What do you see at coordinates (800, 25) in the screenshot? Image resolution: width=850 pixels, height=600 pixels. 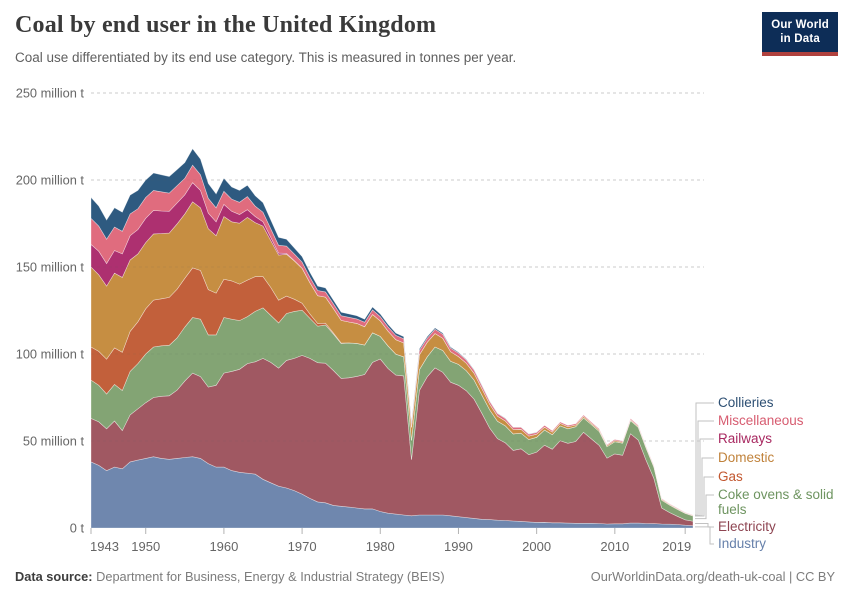 I see `owid-logo-line1: Our World` at bounding box center [800, 25].